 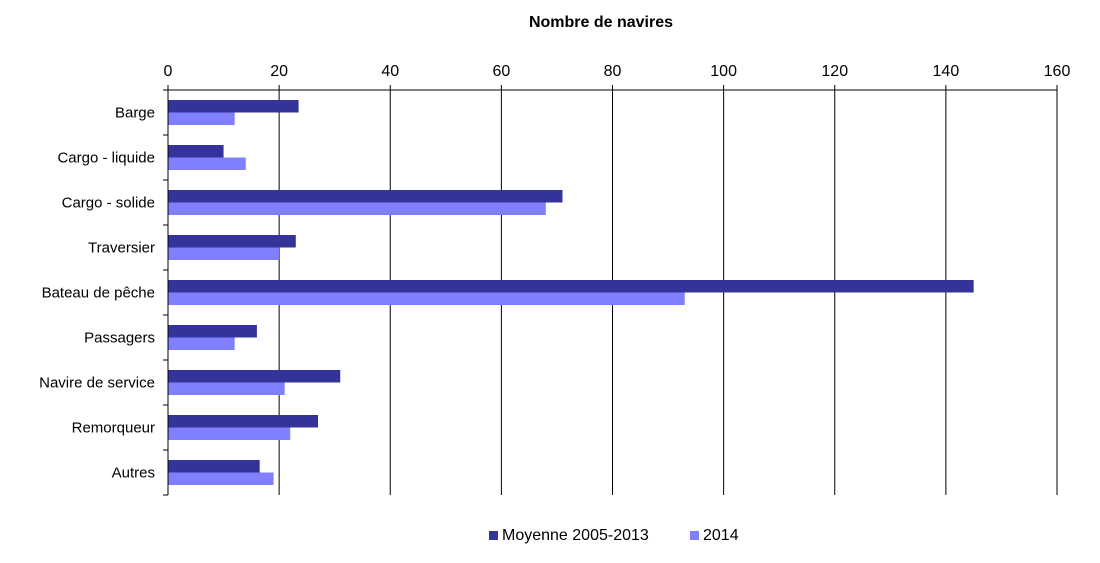 What do you see at coordinates (601, 22) in the screenshot?
I see `chart-title: Nombre de navires` at bounding box center [601, 22].